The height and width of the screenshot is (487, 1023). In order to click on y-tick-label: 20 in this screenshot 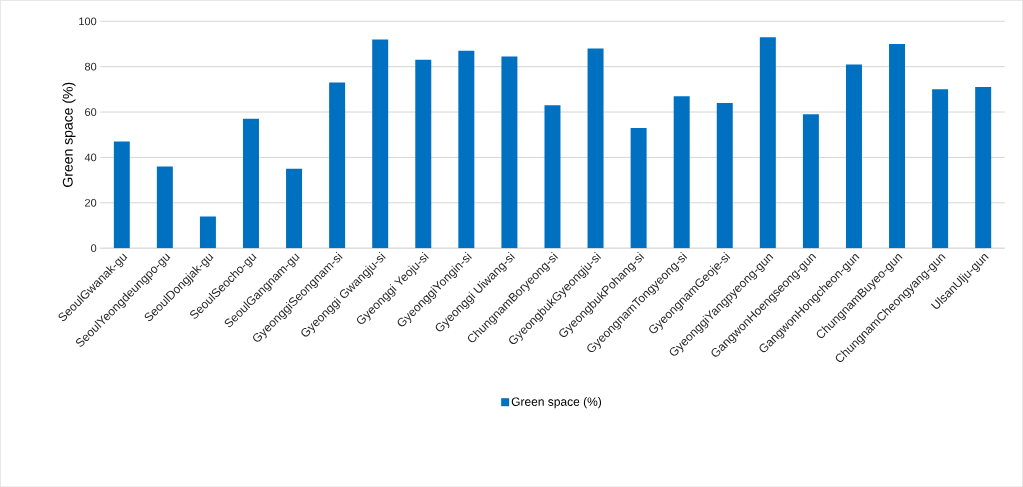, I will do `click(91, 202)`.